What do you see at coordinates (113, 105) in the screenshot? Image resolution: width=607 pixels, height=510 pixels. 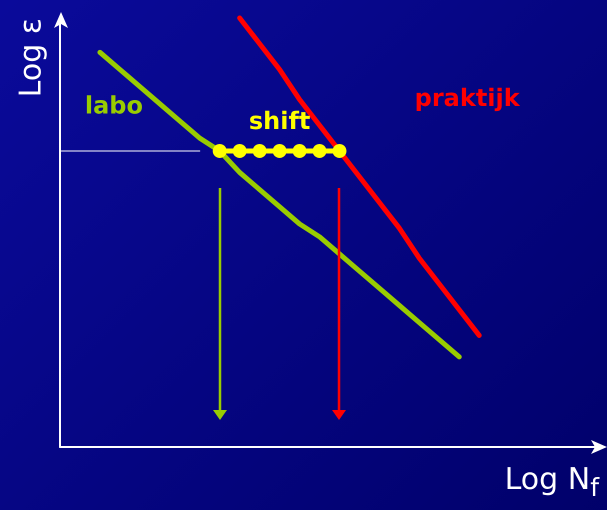 I see `series-label: labo` at bounding box center [113, 105].